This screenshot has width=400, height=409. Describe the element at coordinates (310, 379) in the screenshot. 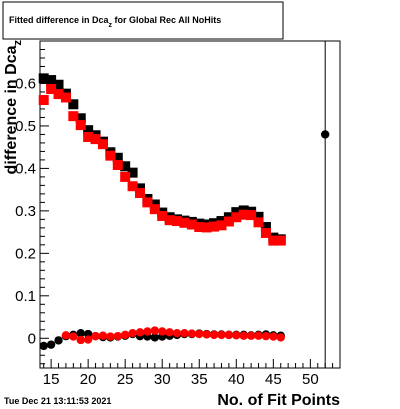

I see `x-tick-label: 50` at that location.